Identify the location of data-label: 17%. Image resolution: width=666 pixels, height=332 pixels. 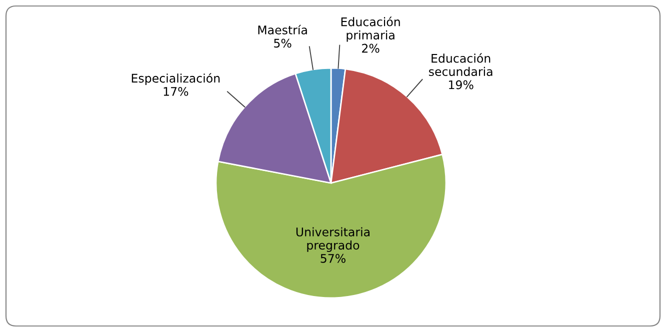
(176, 91).